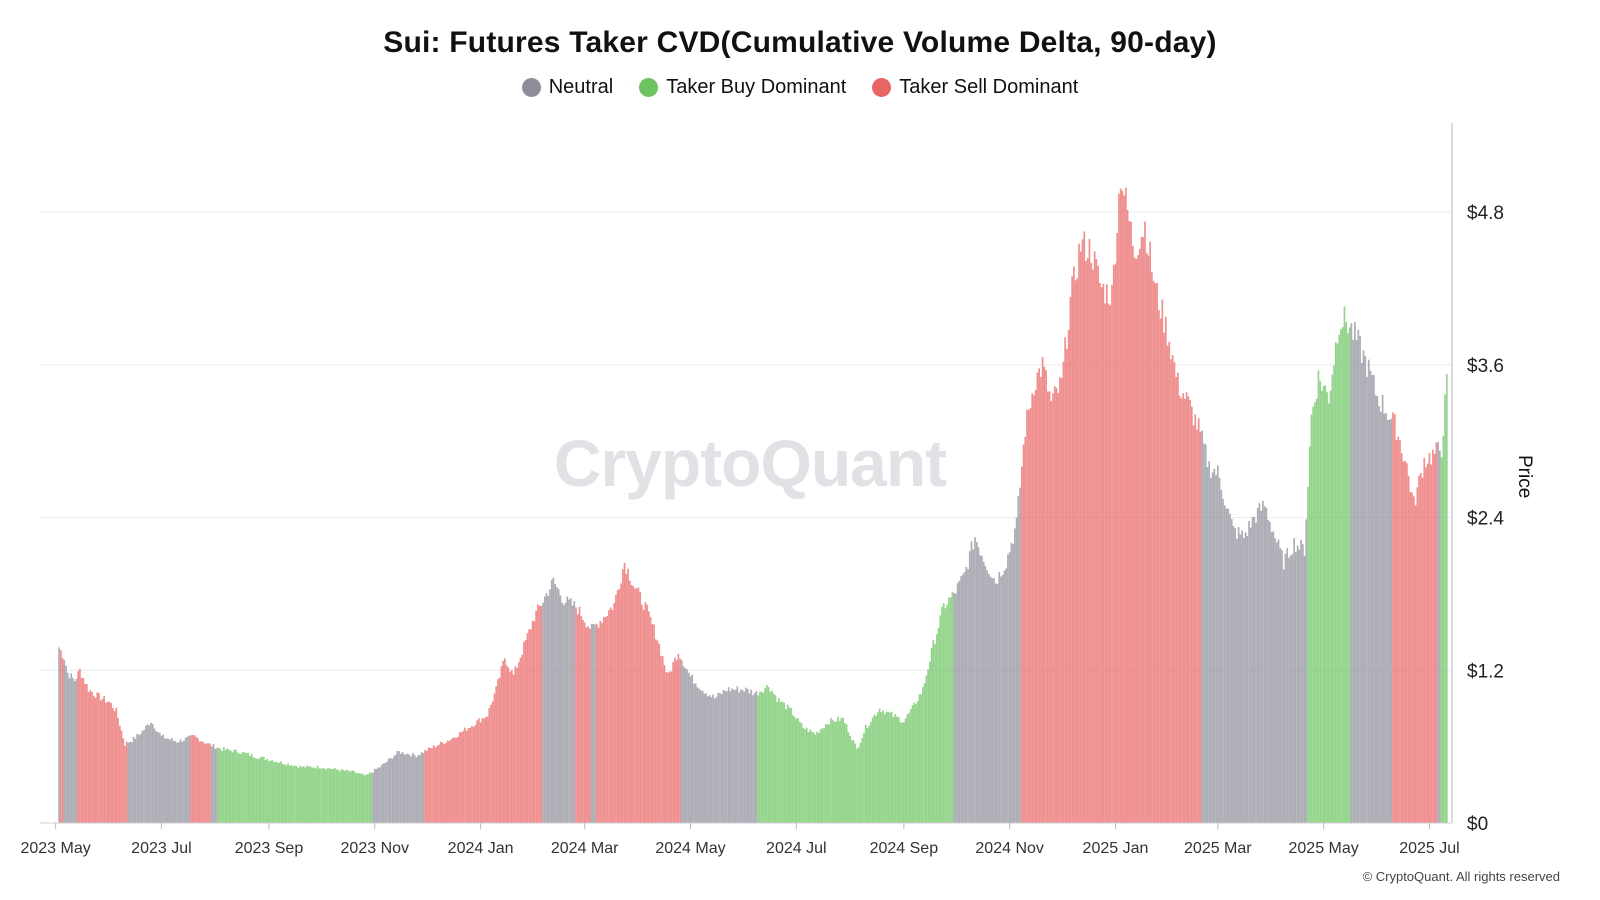 The height and width of the screenshot is (900, 1600). What do you see at coordinates (742, 87) in the screenshot?
I see `legend-item-taker-buy: Taker Buy Dominant` at bounding box center [742, 87].